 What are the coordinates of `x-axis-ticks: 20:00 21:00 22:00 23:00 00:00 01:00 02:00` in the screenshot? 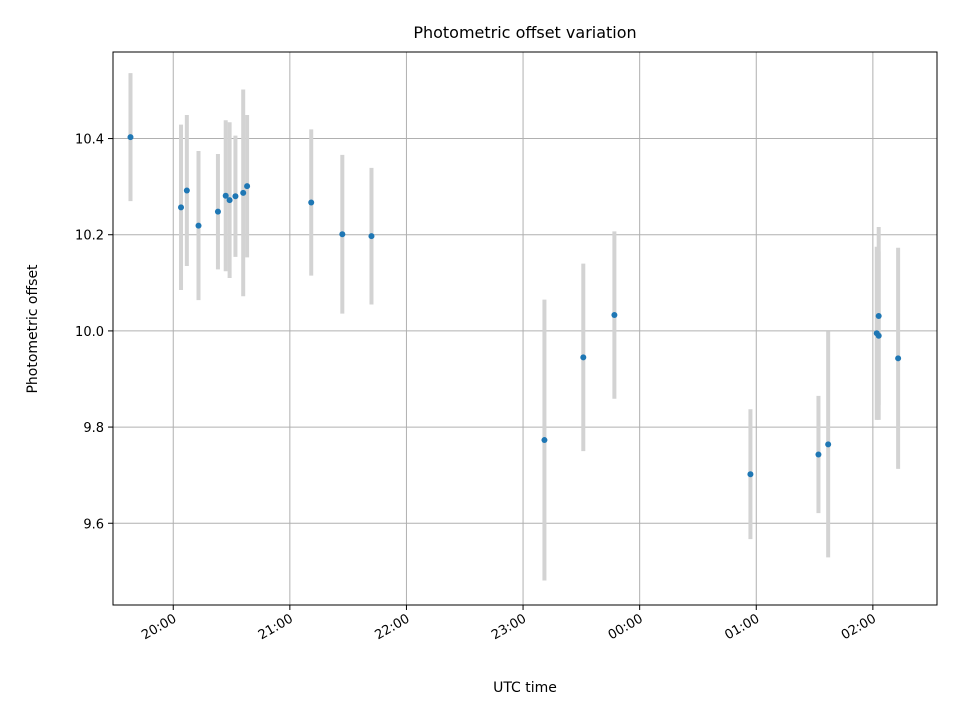 It's located at (509, 624).